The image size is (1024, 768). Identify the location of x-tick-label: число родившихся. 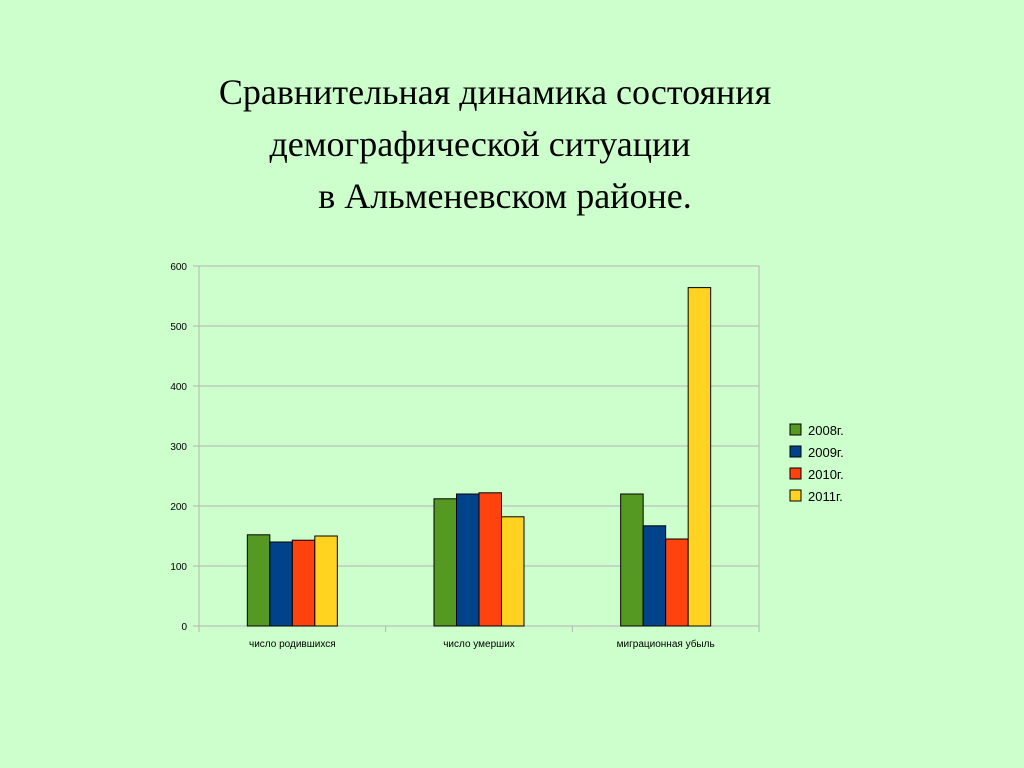
(292, 644).